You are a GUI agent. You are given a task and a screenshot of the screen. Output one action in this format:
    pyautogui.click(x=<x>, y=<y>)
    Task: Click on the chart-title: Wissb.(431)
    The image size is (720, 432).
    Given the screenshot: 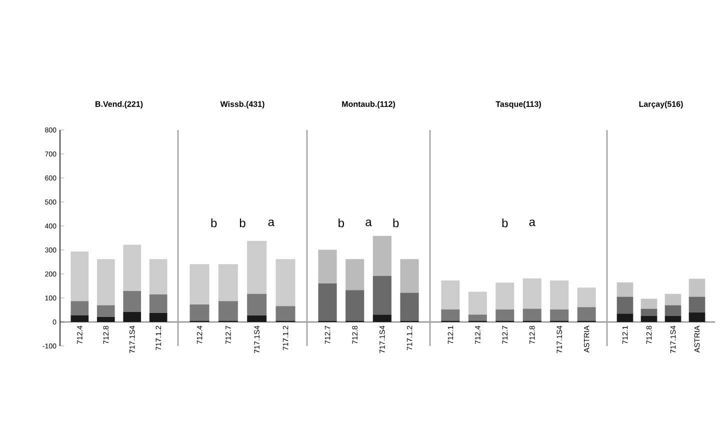 What is the action you would take?
    pyautogui.click(x=242, y=104)
    